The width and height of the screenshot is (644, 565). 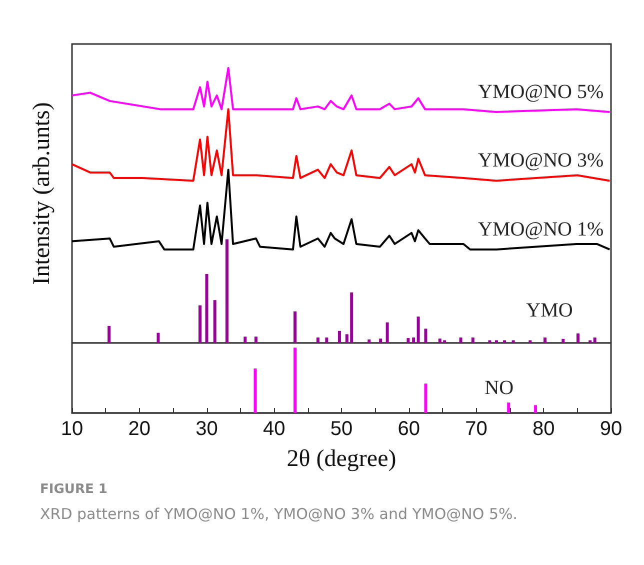 What do you see at coordinates (279, 514) in the screenshot?
I see `text: XRD patterns of YMO@NO 1%, YMO@NO 3% and YMO@NO 5%.` at bounding box center [279, 514].